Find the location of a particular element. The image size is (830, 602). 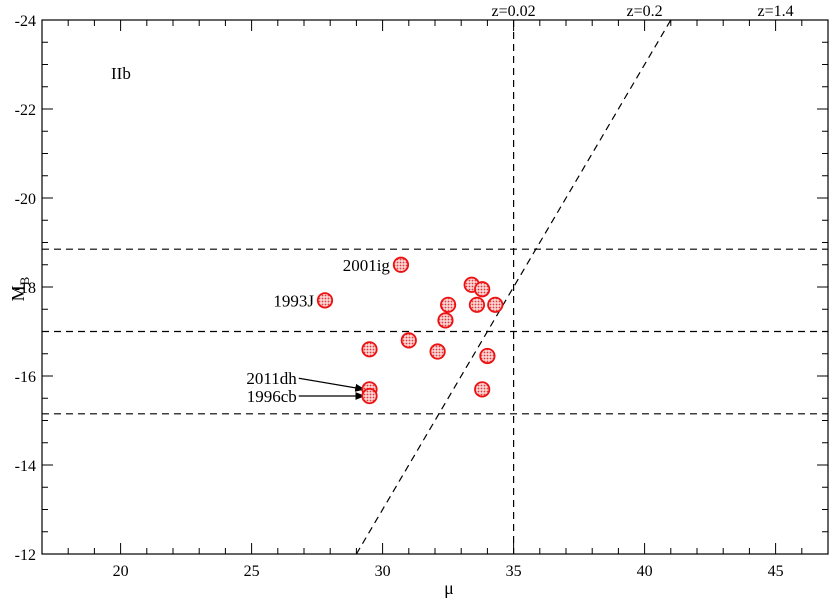

y-tick-label: -18 is located at coordinates (25, 288).